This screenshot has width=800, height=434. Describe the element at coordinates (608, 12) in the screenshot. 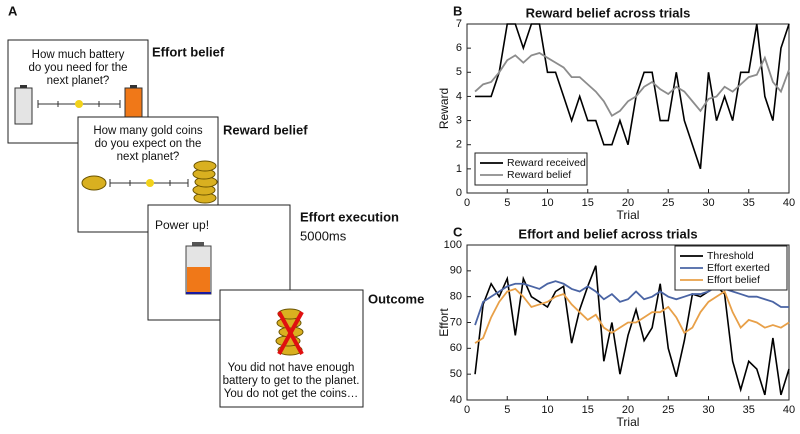

I see `chart-title: Reward belief across trials` at that location.